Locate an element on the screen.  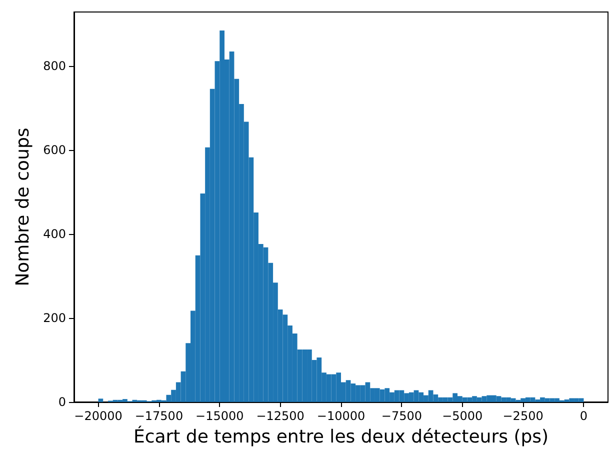
y-tick-label: 800 is located at coordinates (54, 65).